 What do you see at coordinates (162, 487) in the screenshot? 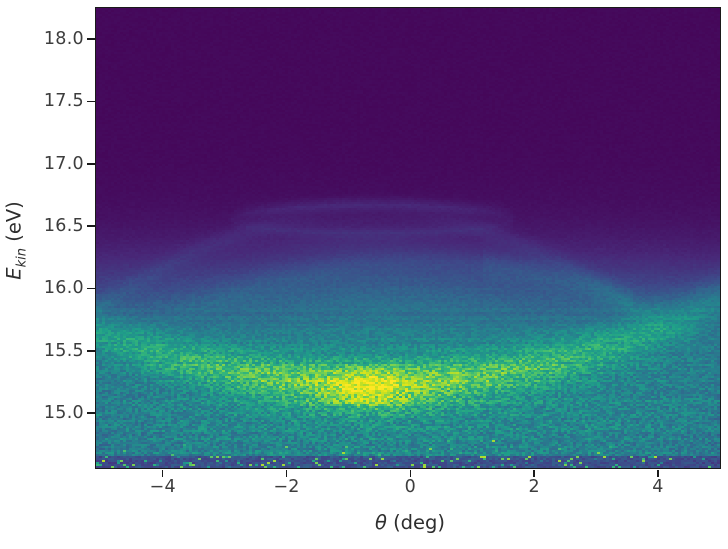
I see `x-tick-label: −4` at bounding box center [162, 487].